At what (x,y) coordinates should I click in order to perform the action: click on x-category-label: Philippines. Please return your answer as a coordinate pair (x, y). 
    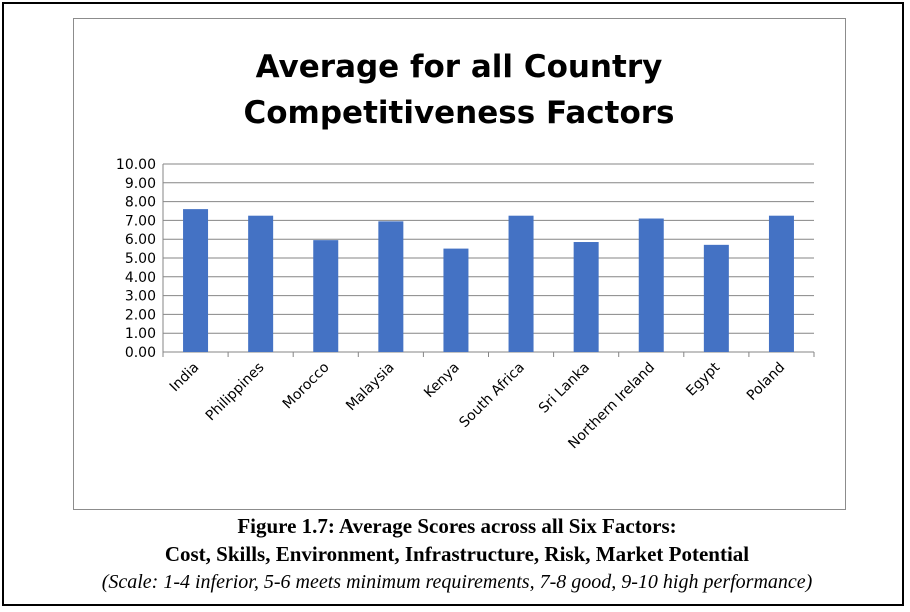
    Looking at the image, I should click on (235, 392).